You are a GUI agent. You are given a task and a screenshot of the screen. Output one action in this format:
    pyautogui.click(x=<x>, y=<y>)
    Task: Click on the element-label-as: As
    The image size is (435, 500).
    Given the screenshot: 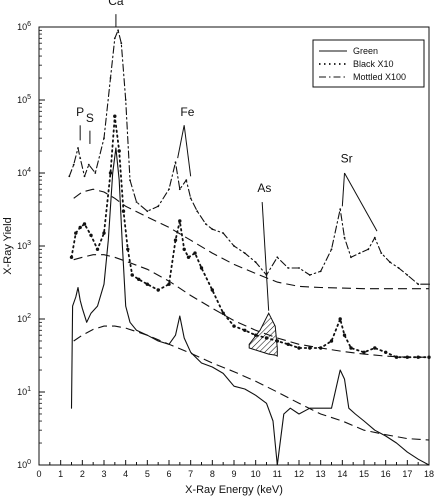 What is the action you would take?
    pyautogui.click(x=264, y=188)
    